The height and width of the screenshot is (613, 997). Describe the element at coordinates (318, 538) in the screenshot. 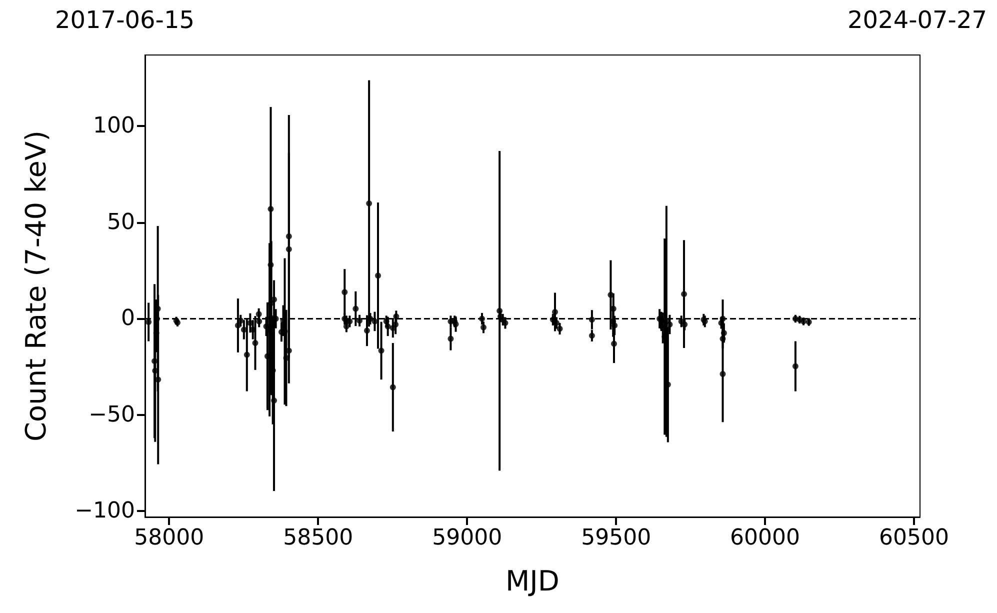

I see `x-tick-label: 58500` at that location.